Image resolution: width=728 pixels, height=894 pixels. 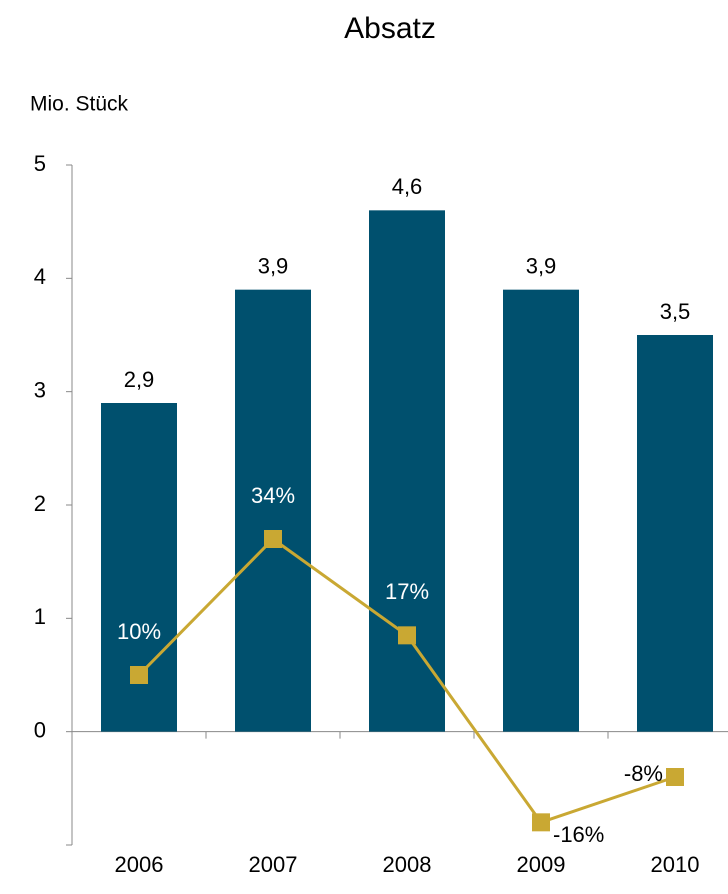 I want to click on y-tick-label: 0, so click(x=40, y=729).